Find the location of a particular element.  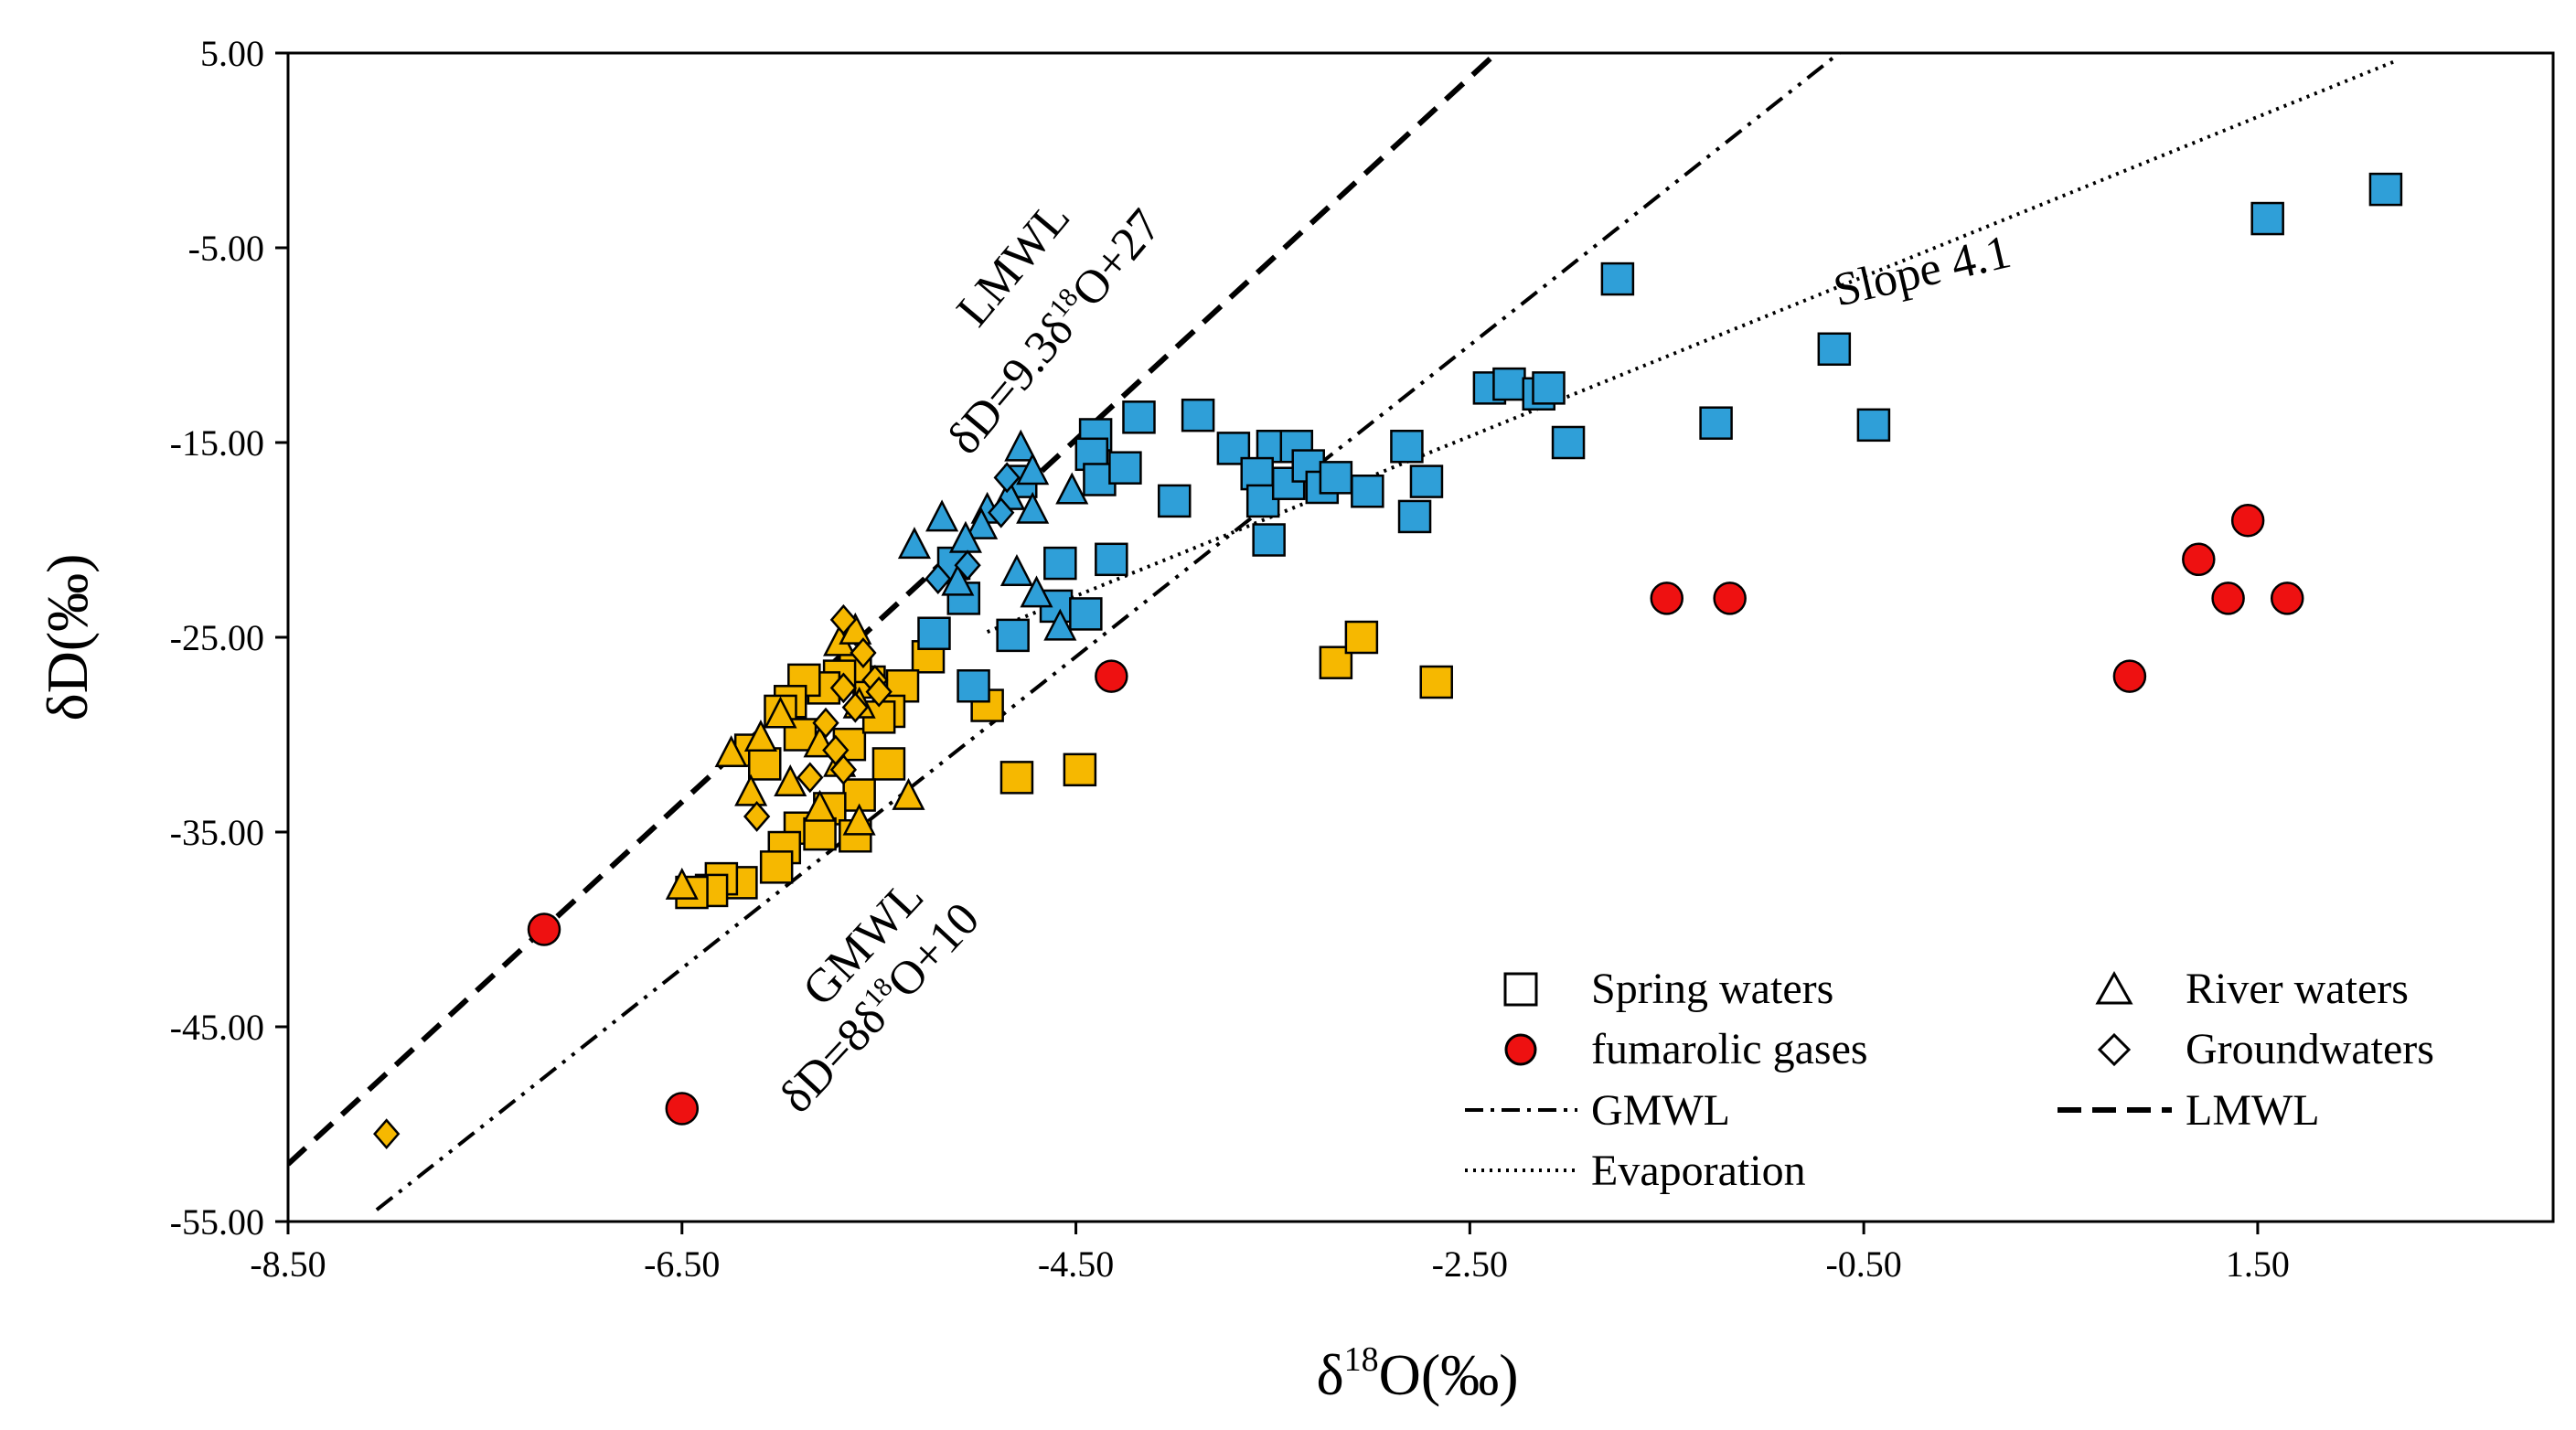

legend-label-gmwl: GMWL is located at coordinates (1660, 1111).